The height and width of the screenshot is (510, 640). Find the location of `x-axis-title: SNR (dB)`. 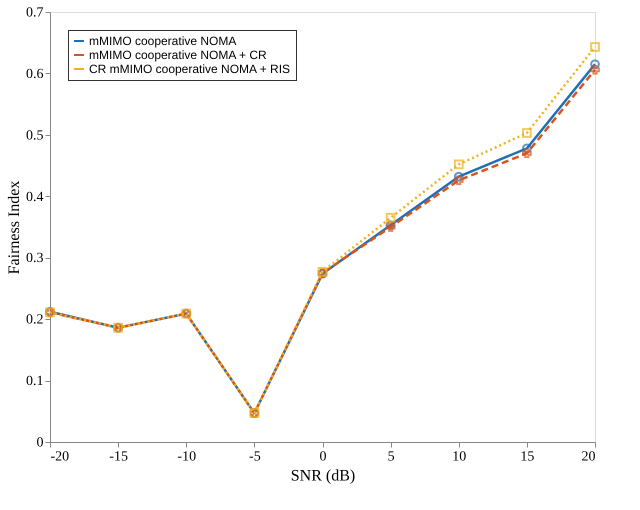

x-axis-title: SNR (dB) is located at coordinates (323, 476).